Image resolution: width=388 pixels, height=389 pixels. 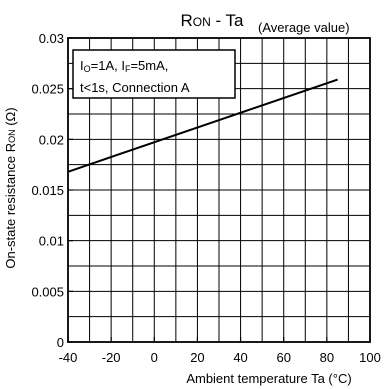 I want to click on x-axis-label: Ambient temperature Ta (°C), so click(x=268, y=378).